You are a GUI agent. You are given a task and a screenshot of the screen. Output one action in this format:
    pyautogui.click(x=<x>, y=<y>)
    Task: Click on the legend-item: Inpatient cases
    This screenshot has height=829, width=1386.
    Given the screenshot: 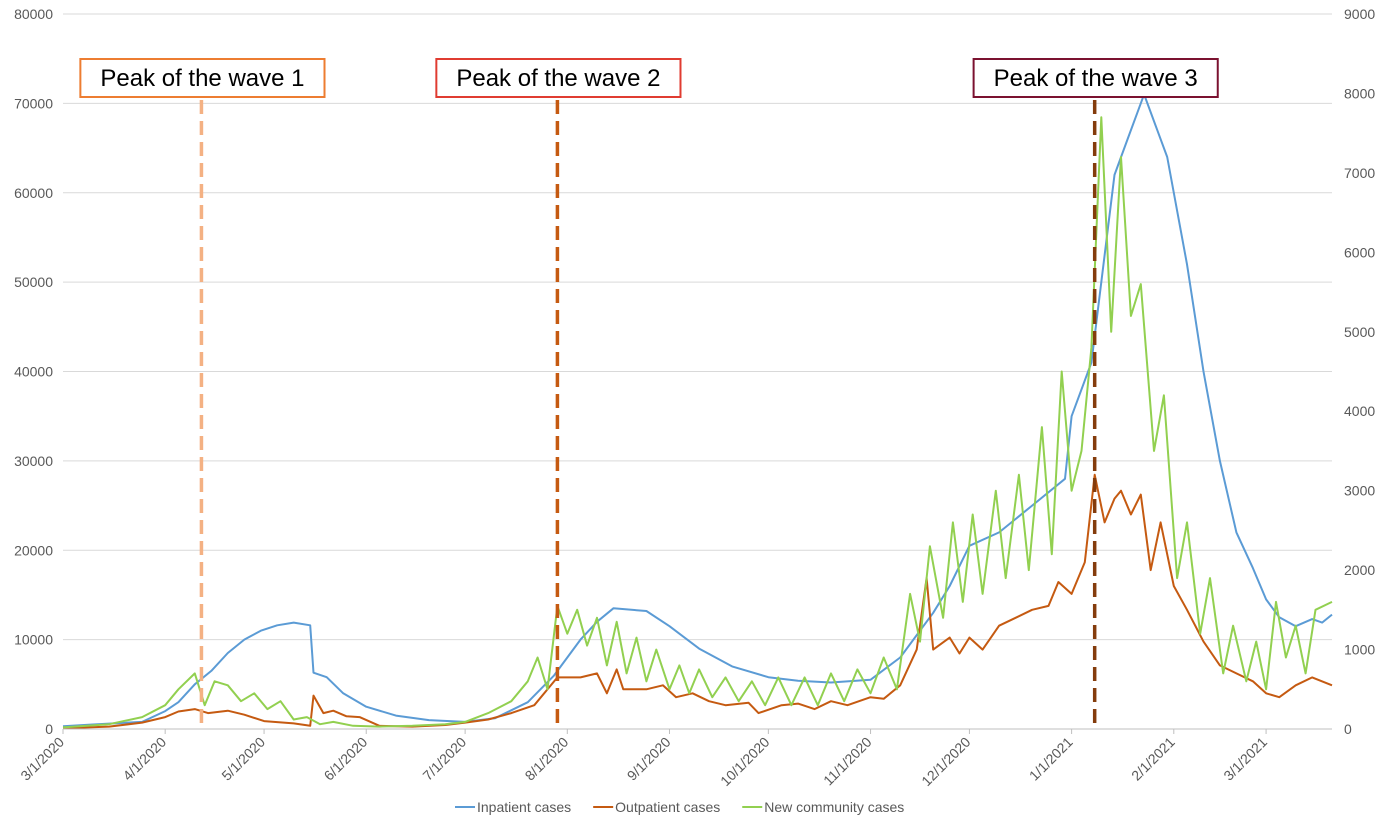 What is the action you would take?
    pyautogui.click(x=513, y=807)
    